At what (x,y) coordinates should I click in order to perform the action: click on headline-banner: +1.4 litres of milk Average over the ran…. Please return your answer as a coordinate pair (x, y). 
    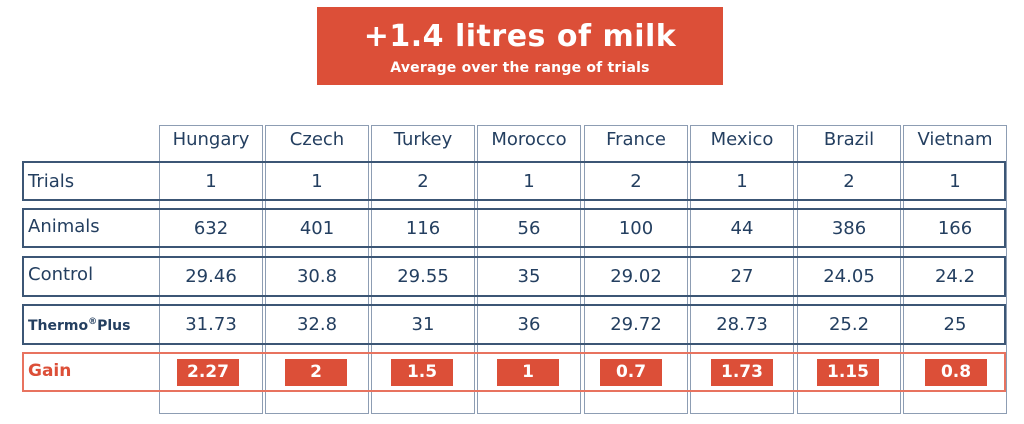
    Looking at the image, I should click on (520, 46).